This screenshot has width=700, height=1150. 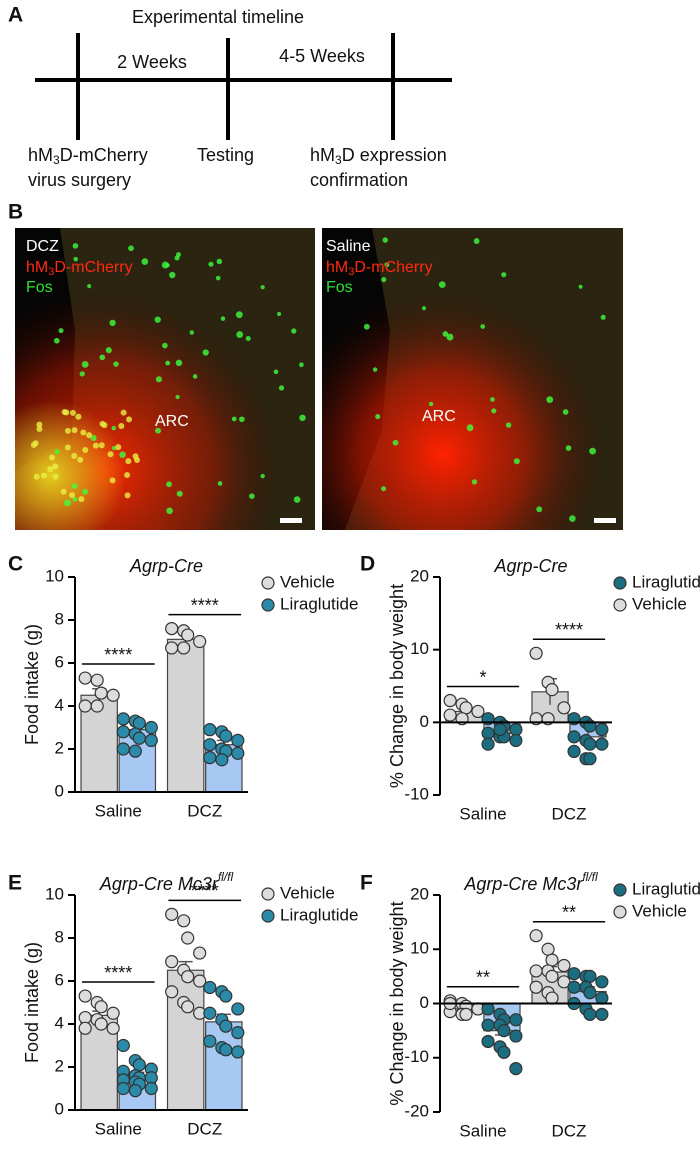 What do you see at coordinates (165, 379) in the screenshot?
I see `micrograph` at bounding box center [165, 379].